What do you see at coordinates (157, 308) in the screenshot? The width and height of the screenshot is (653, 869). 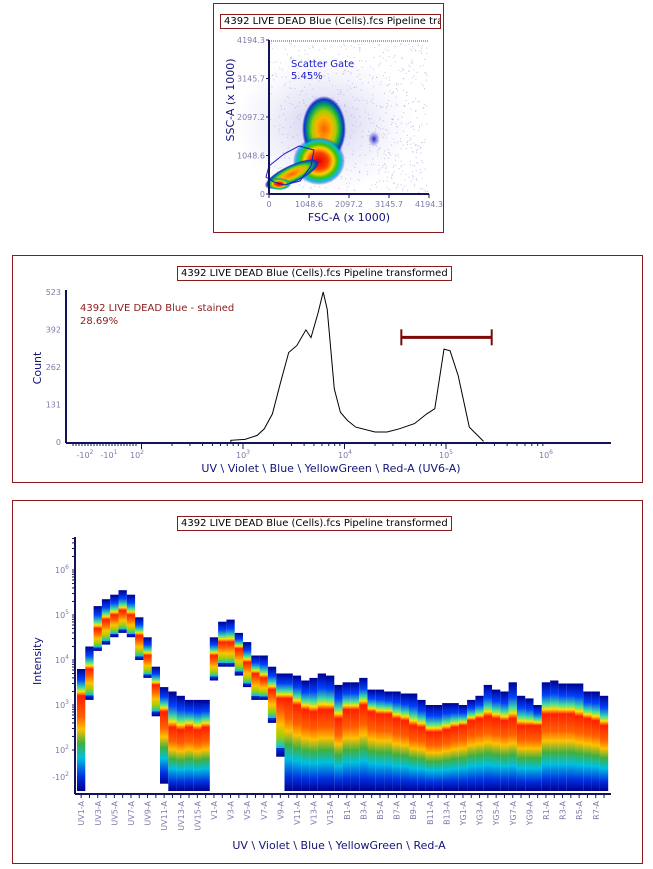 I see `histogram-gate-name: 4392 LIVE DEAD Blue - stained` at bounding box center [157, 308].